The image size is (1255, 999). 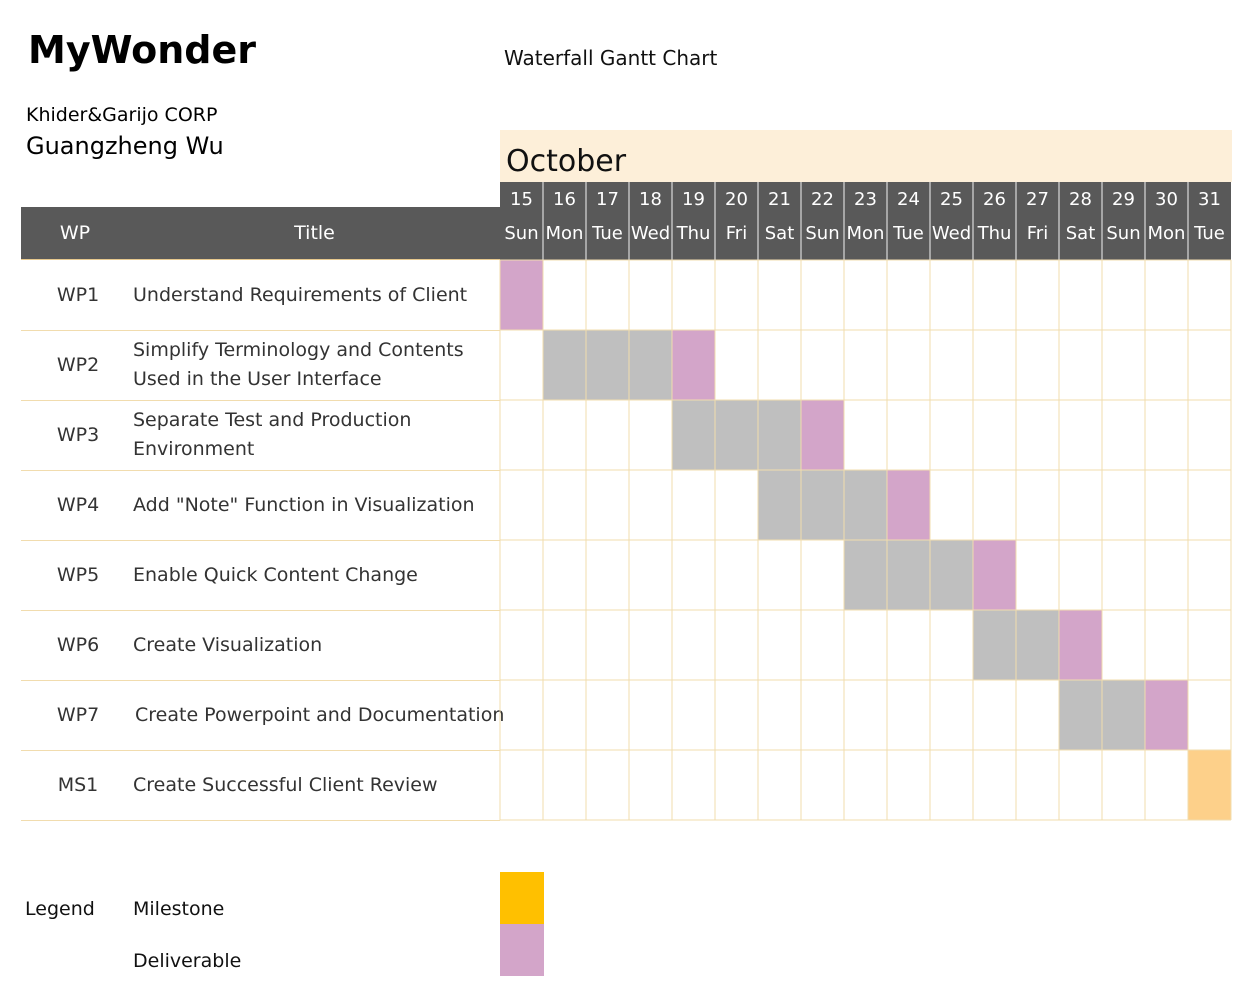 I want to click on task-id: MS1, so click(x=78, y=784).